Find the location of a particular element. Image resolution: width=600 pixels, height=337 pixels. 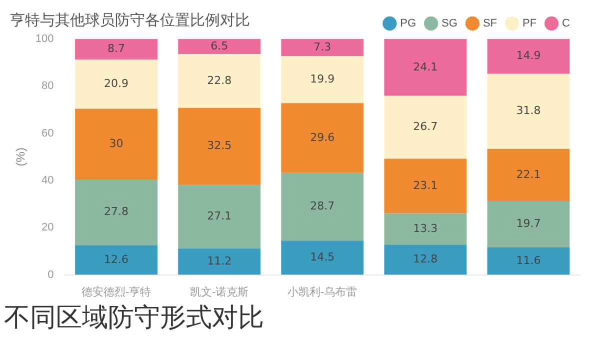

data-label: 23.1 is located at coordinates (425, 185).